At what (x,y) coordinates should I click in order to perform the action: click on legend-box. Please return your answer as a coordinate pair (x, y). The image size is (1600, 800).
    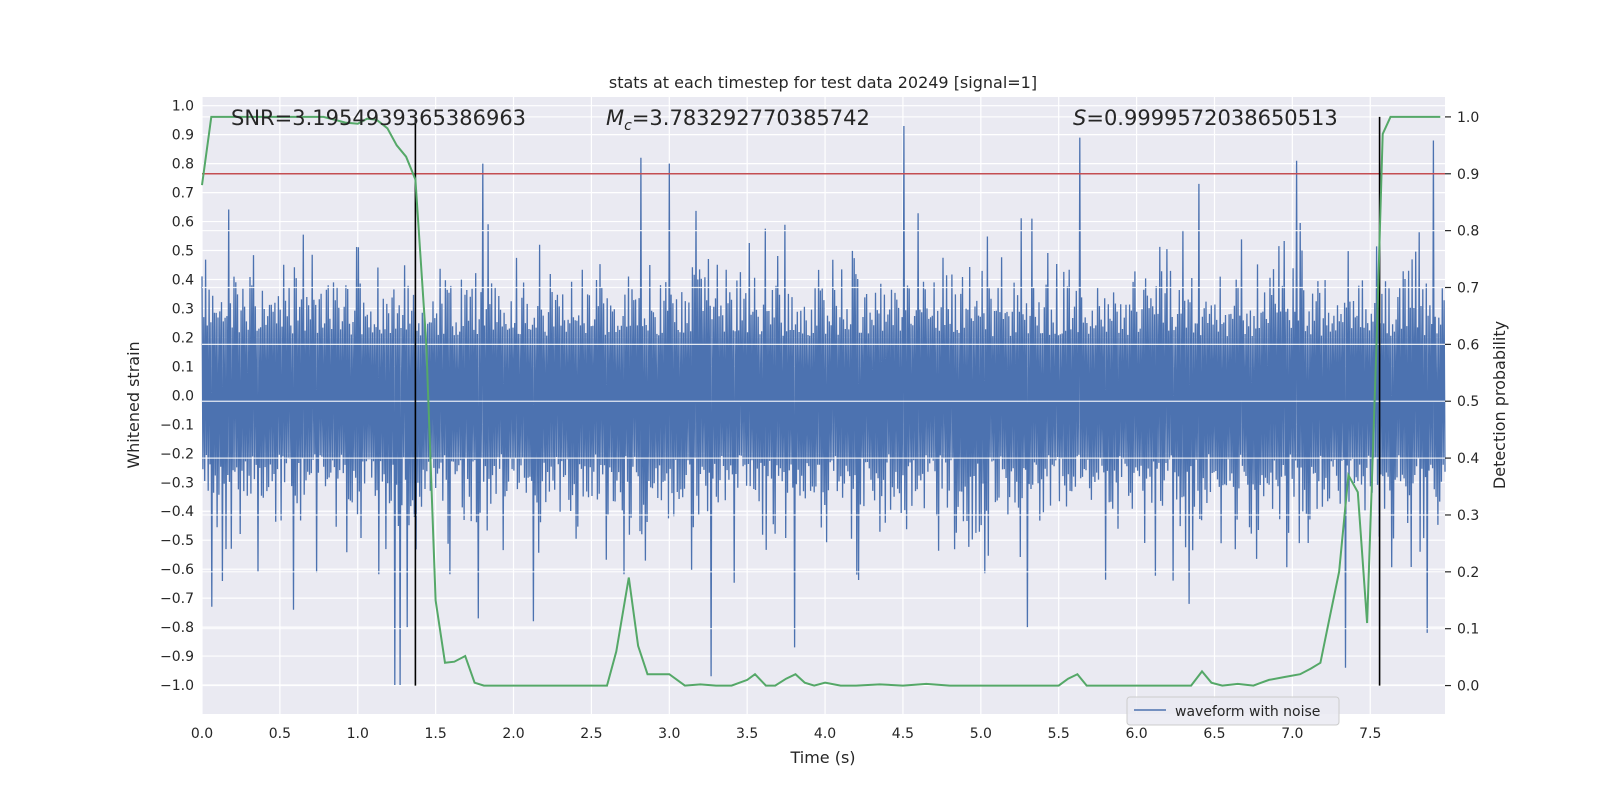
    Looking at the image, I should click on (1233, 711).